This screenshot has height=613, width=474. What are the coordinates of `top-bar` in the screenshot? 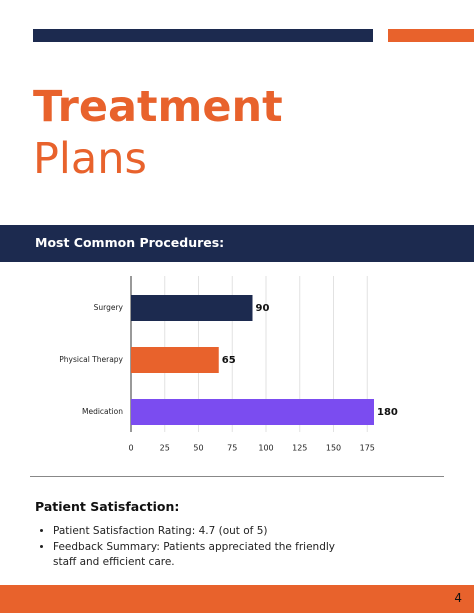 It's located at (203, 35).